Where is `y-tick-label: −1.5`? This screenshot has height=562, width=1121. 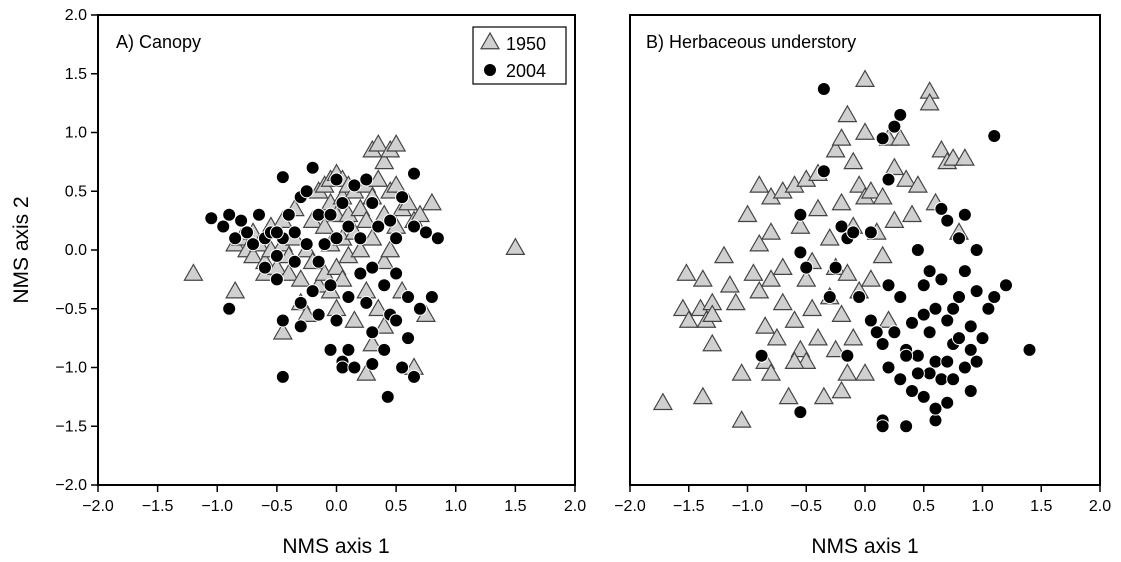 y-tick-label: −1.5 is located at coordinates (71, 426).